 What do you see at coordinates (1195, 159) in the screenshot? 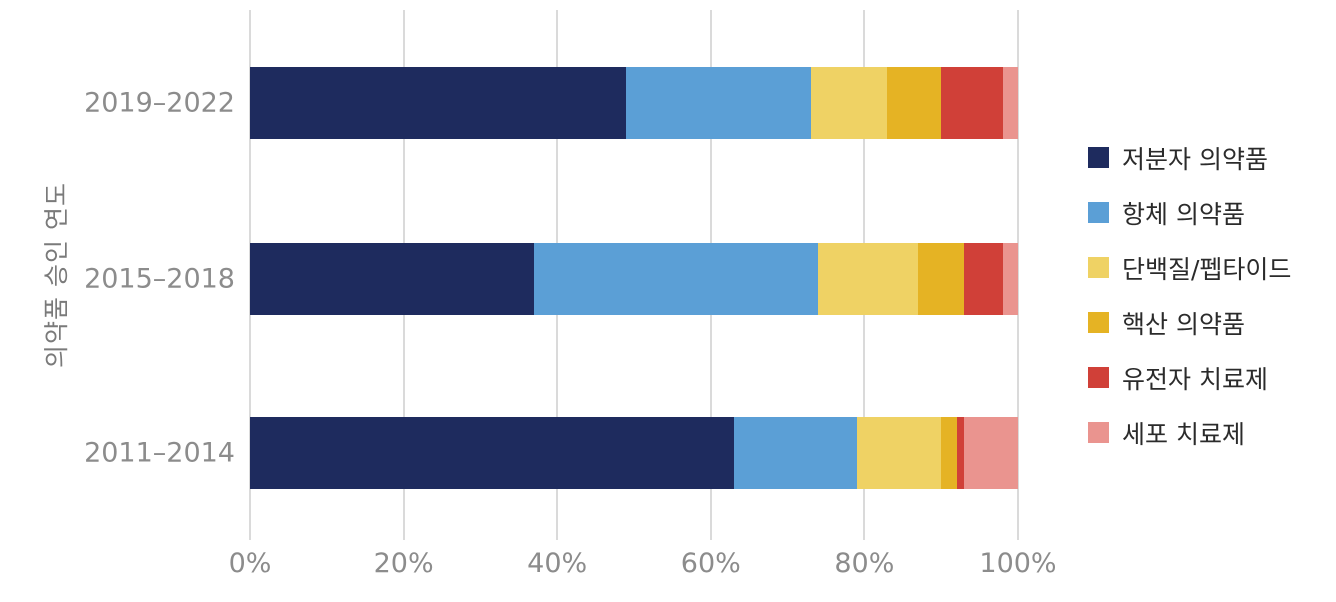
I see `legend-label: 저분자 의약품` at bounding box center [1195, 159].